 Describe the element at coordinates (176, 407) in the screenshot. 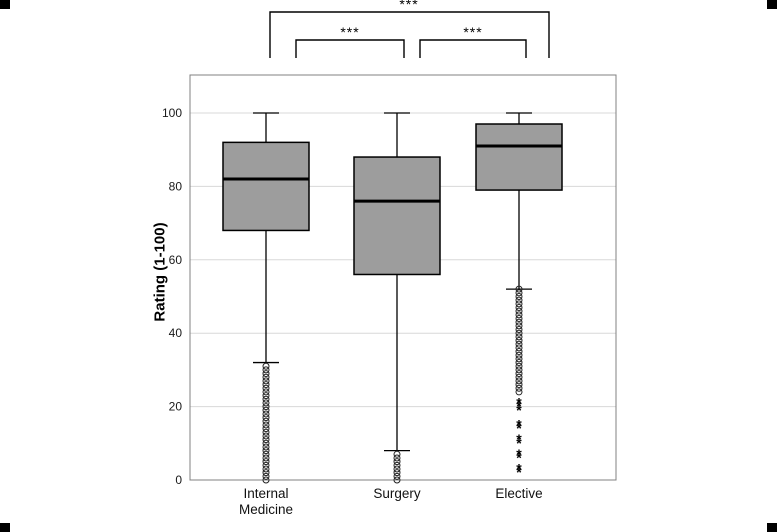

I see `y-tick-label: 20` at that location.